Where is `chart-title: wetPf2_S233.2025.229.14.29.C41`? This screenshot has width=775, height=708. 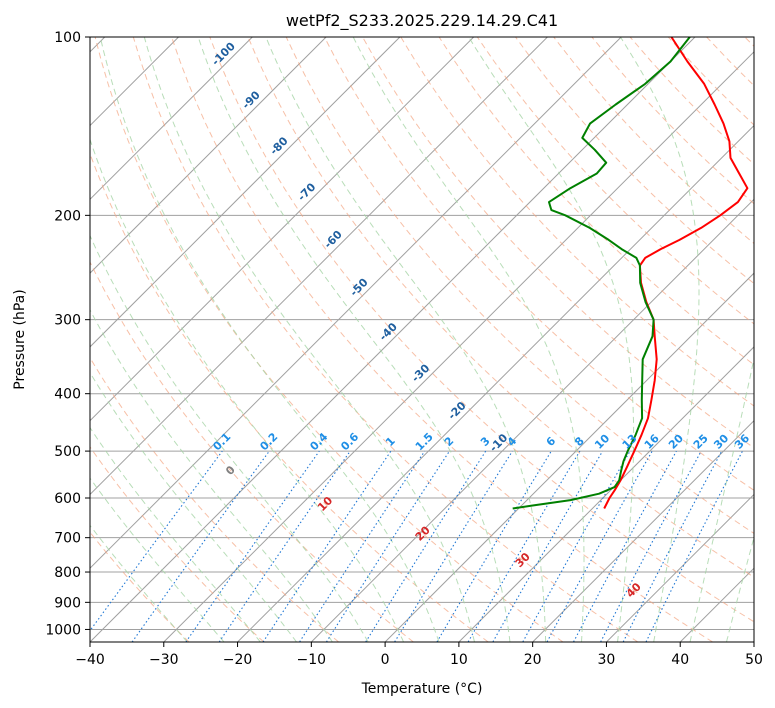 chart-title: wetPf2_S233.2025.229.14.29.C41 is located at coordinates (422, 21).